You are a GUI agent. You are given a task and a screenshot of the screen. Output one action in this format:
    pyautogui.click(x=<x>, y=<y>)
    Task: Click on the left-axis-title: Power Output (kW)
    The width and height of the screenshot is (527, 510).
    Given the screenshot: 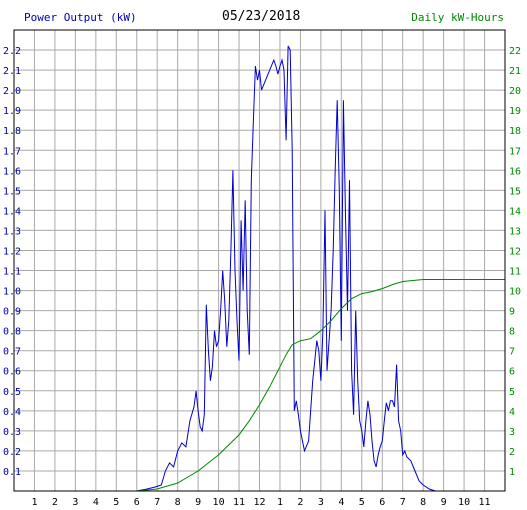 What is the action you would take?
    pyautogui.click(x=80, y=17)
    